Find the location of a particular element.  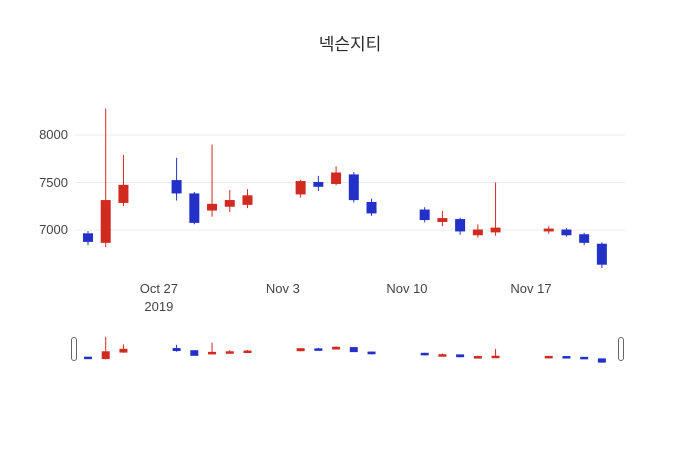

x-tick-date: Nov 17 is located at coordinates (531, 288).